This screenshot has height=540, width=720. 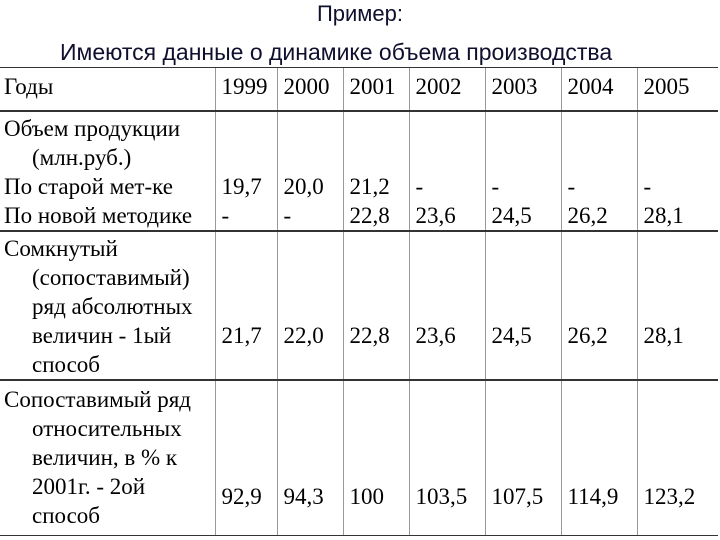 I want to click on old-value: 20,0, so click(x=303, y=186).